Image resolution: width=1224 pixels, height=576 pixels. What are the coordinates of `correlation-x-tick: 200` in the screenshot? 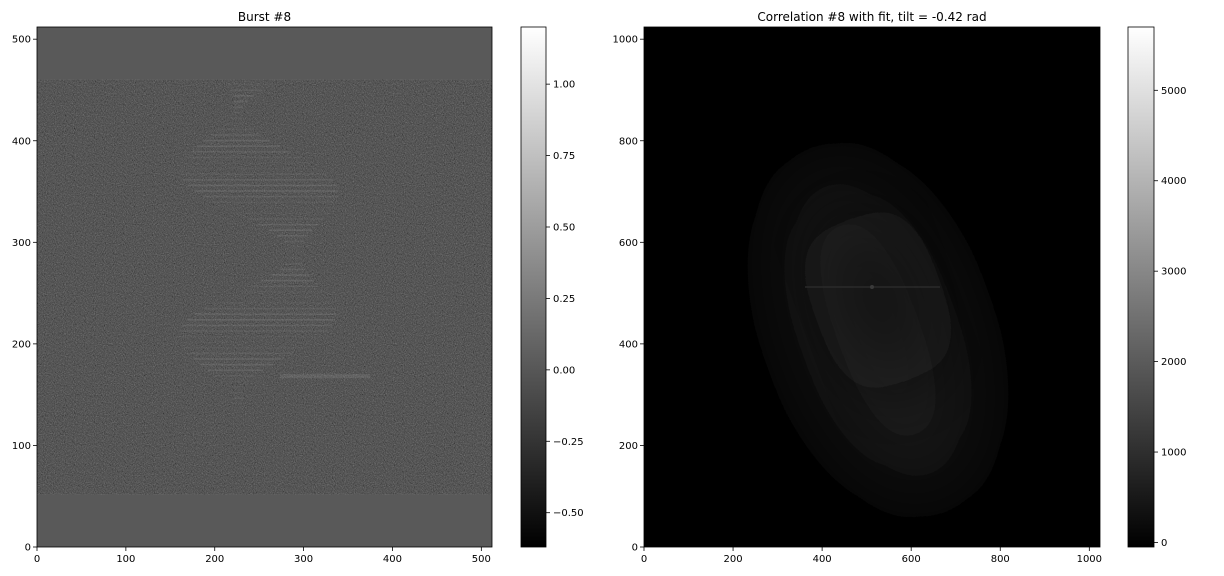 It's located at (733, 556).